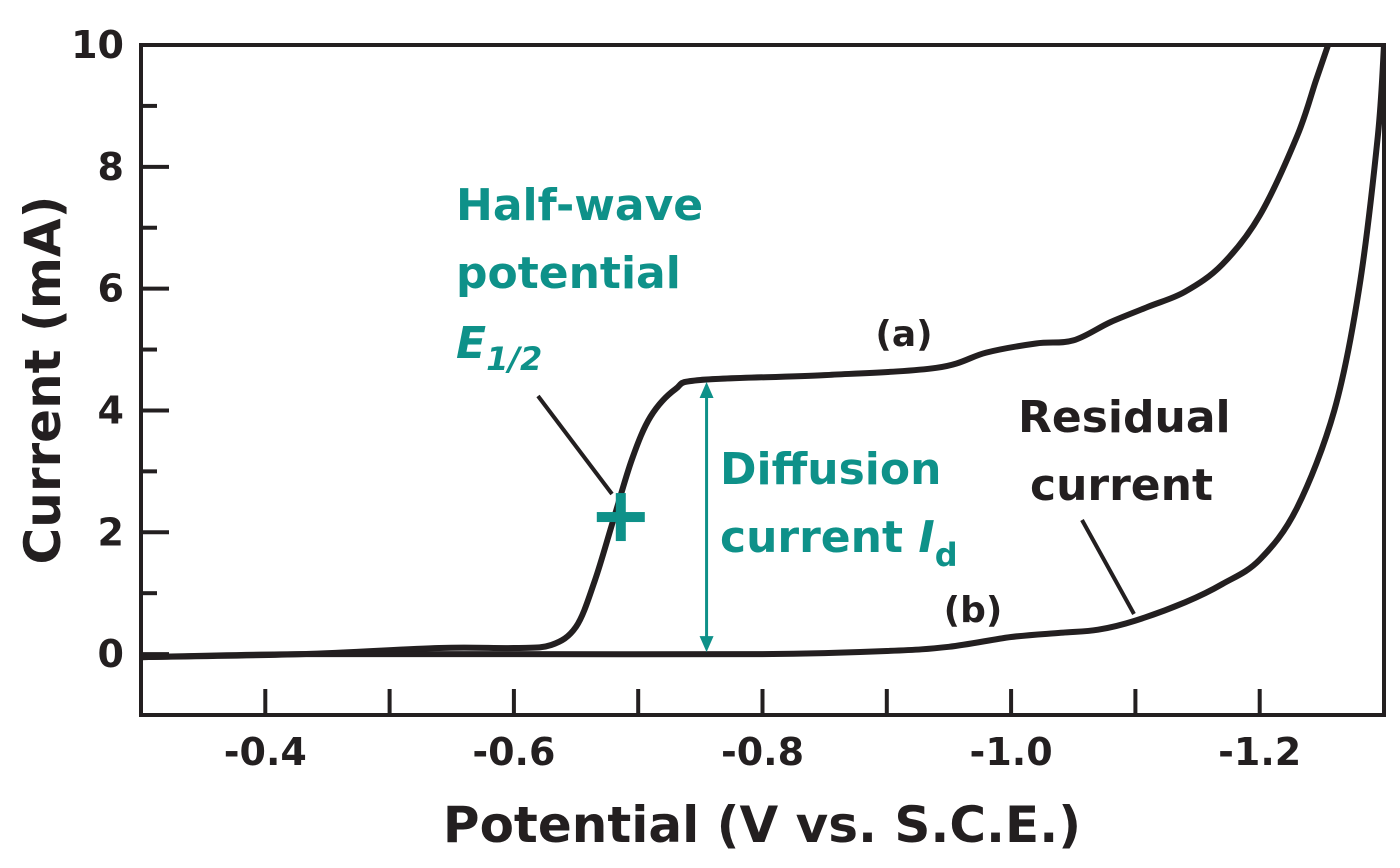  I want to click on residual-label-line2: current, so click(1121, 485).